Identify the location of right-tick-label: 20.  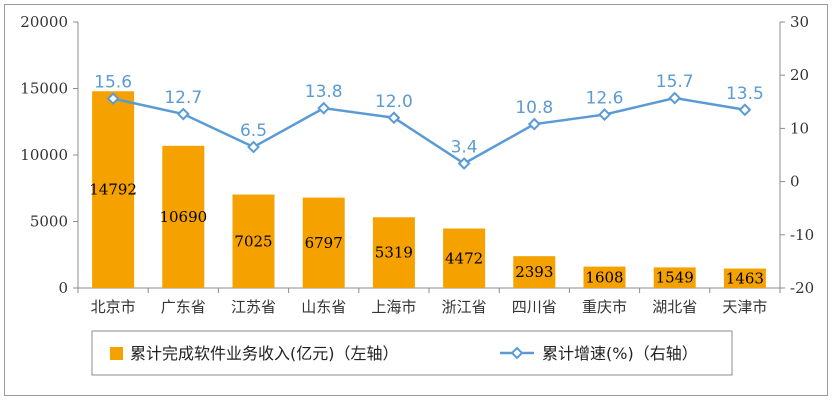
(799, 75).